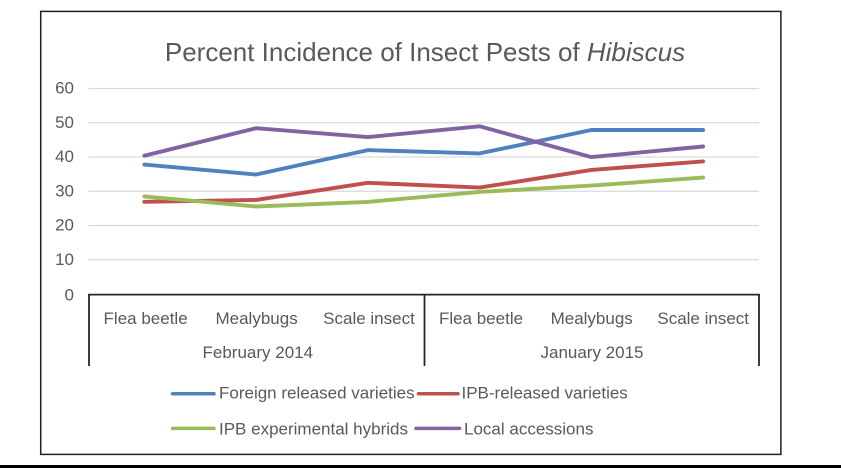  Describe the element at coordinates (545, 393) in the screenshot. I see `svg-text: IPB-released varieties` at that location.